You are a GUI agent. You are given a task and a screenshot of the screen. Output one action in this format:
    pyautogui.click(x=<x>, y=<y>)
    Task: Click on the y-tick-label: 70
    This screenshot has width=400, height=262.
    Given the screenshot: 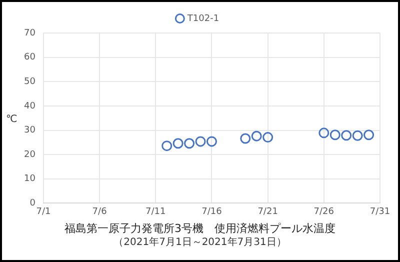 What is the action you would take?
    pyautogui.click(x=30, y=33)
    